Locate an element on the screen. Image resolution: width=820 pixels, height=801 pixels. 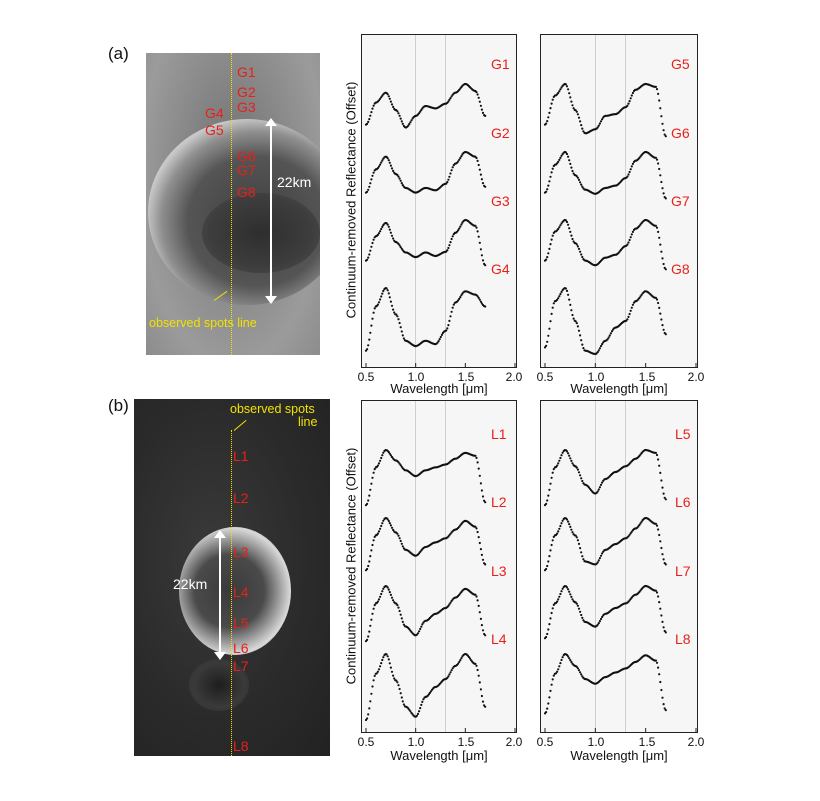
curve-label-l7: L7 is located at coordinates (683, 571).